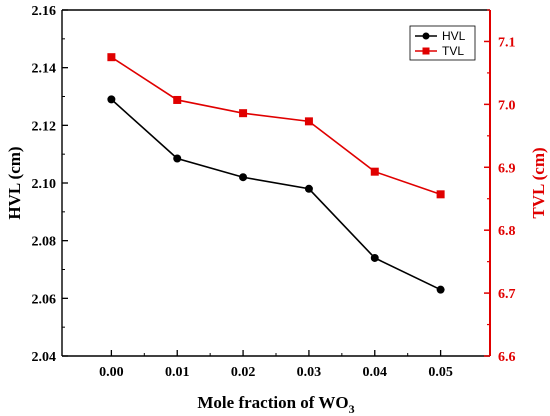  Describe the element at coordinates (44, 357) in the screenshot. I see `left-tick-label: 2.04` at that location.